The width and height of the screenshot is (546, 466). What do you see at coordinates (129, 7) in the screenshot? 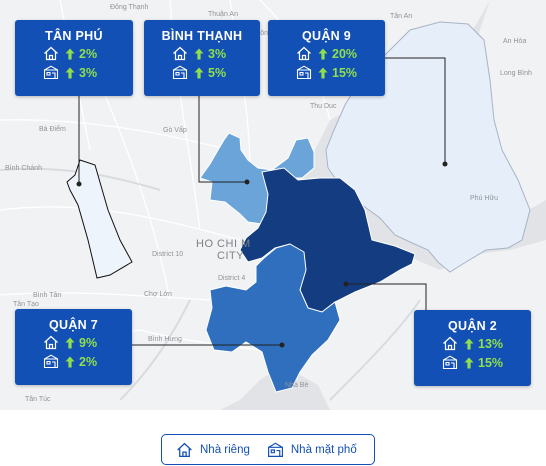
I see `svg-text: Đông Thạnh` at bounding box center [129, 7].